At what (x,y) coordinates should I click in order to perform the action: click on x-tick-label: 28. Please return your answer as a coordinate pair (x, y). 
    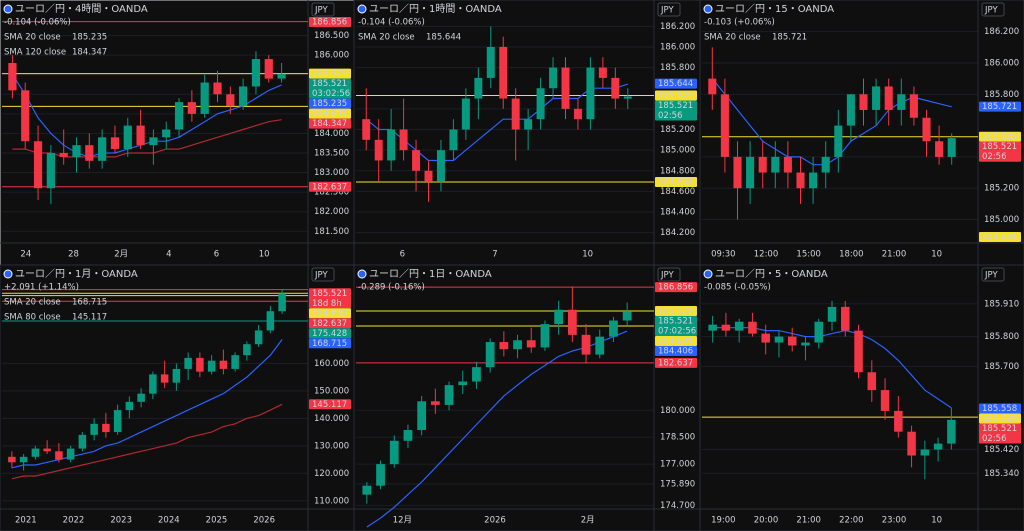
    Looking at the image, I should click on (73, 255).